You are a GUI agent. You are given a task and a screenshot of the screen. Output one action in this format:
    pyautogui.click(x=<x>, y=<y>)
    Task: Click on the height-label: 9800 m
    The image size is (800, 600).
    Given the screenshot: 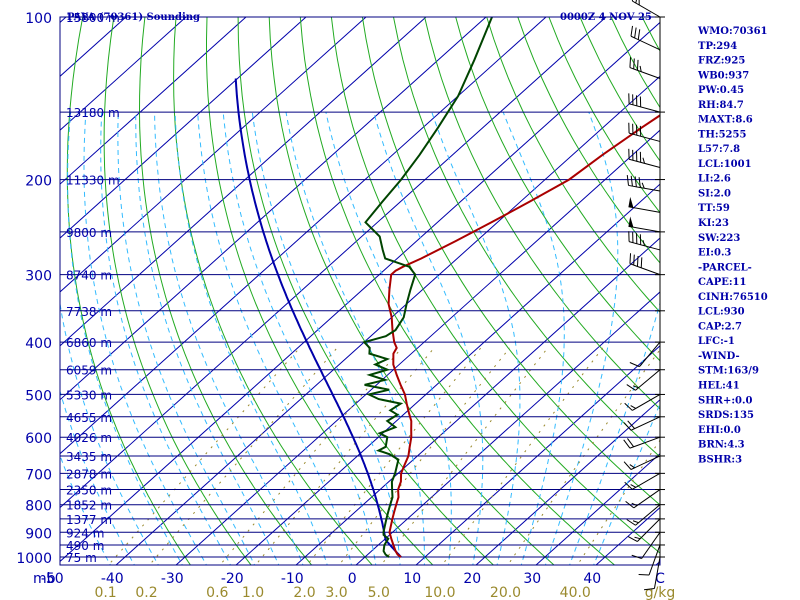 What is the action you would take?
    pyautogui.click(x=89, y=233)
    